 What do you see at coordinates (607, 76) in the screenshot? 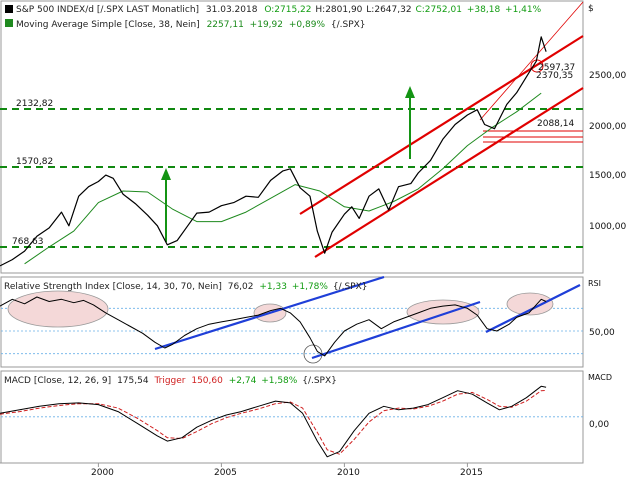
I see `y-tick-label: 2500,00` at bounding box center [607, 76].